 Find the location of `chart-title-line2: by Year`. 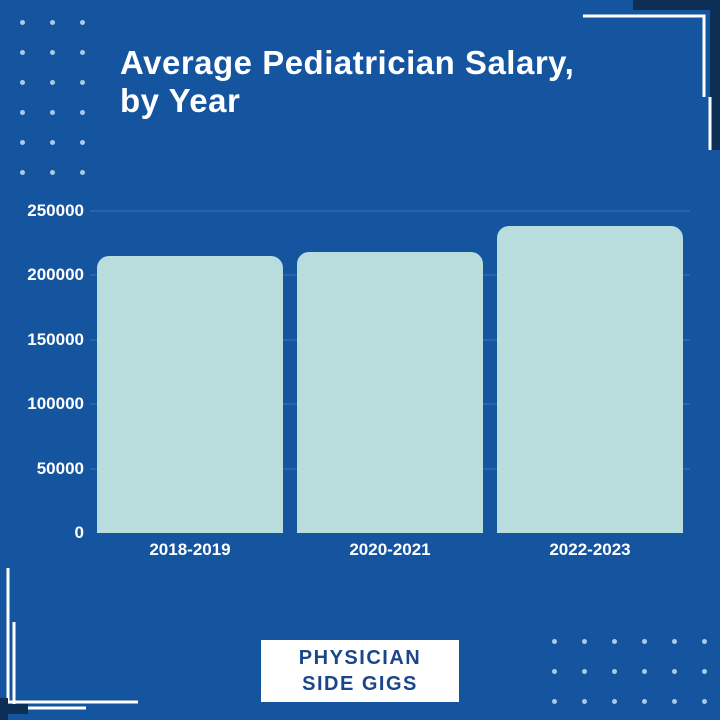

chart-title-line2: by Year is located at coordinates (180, 100).